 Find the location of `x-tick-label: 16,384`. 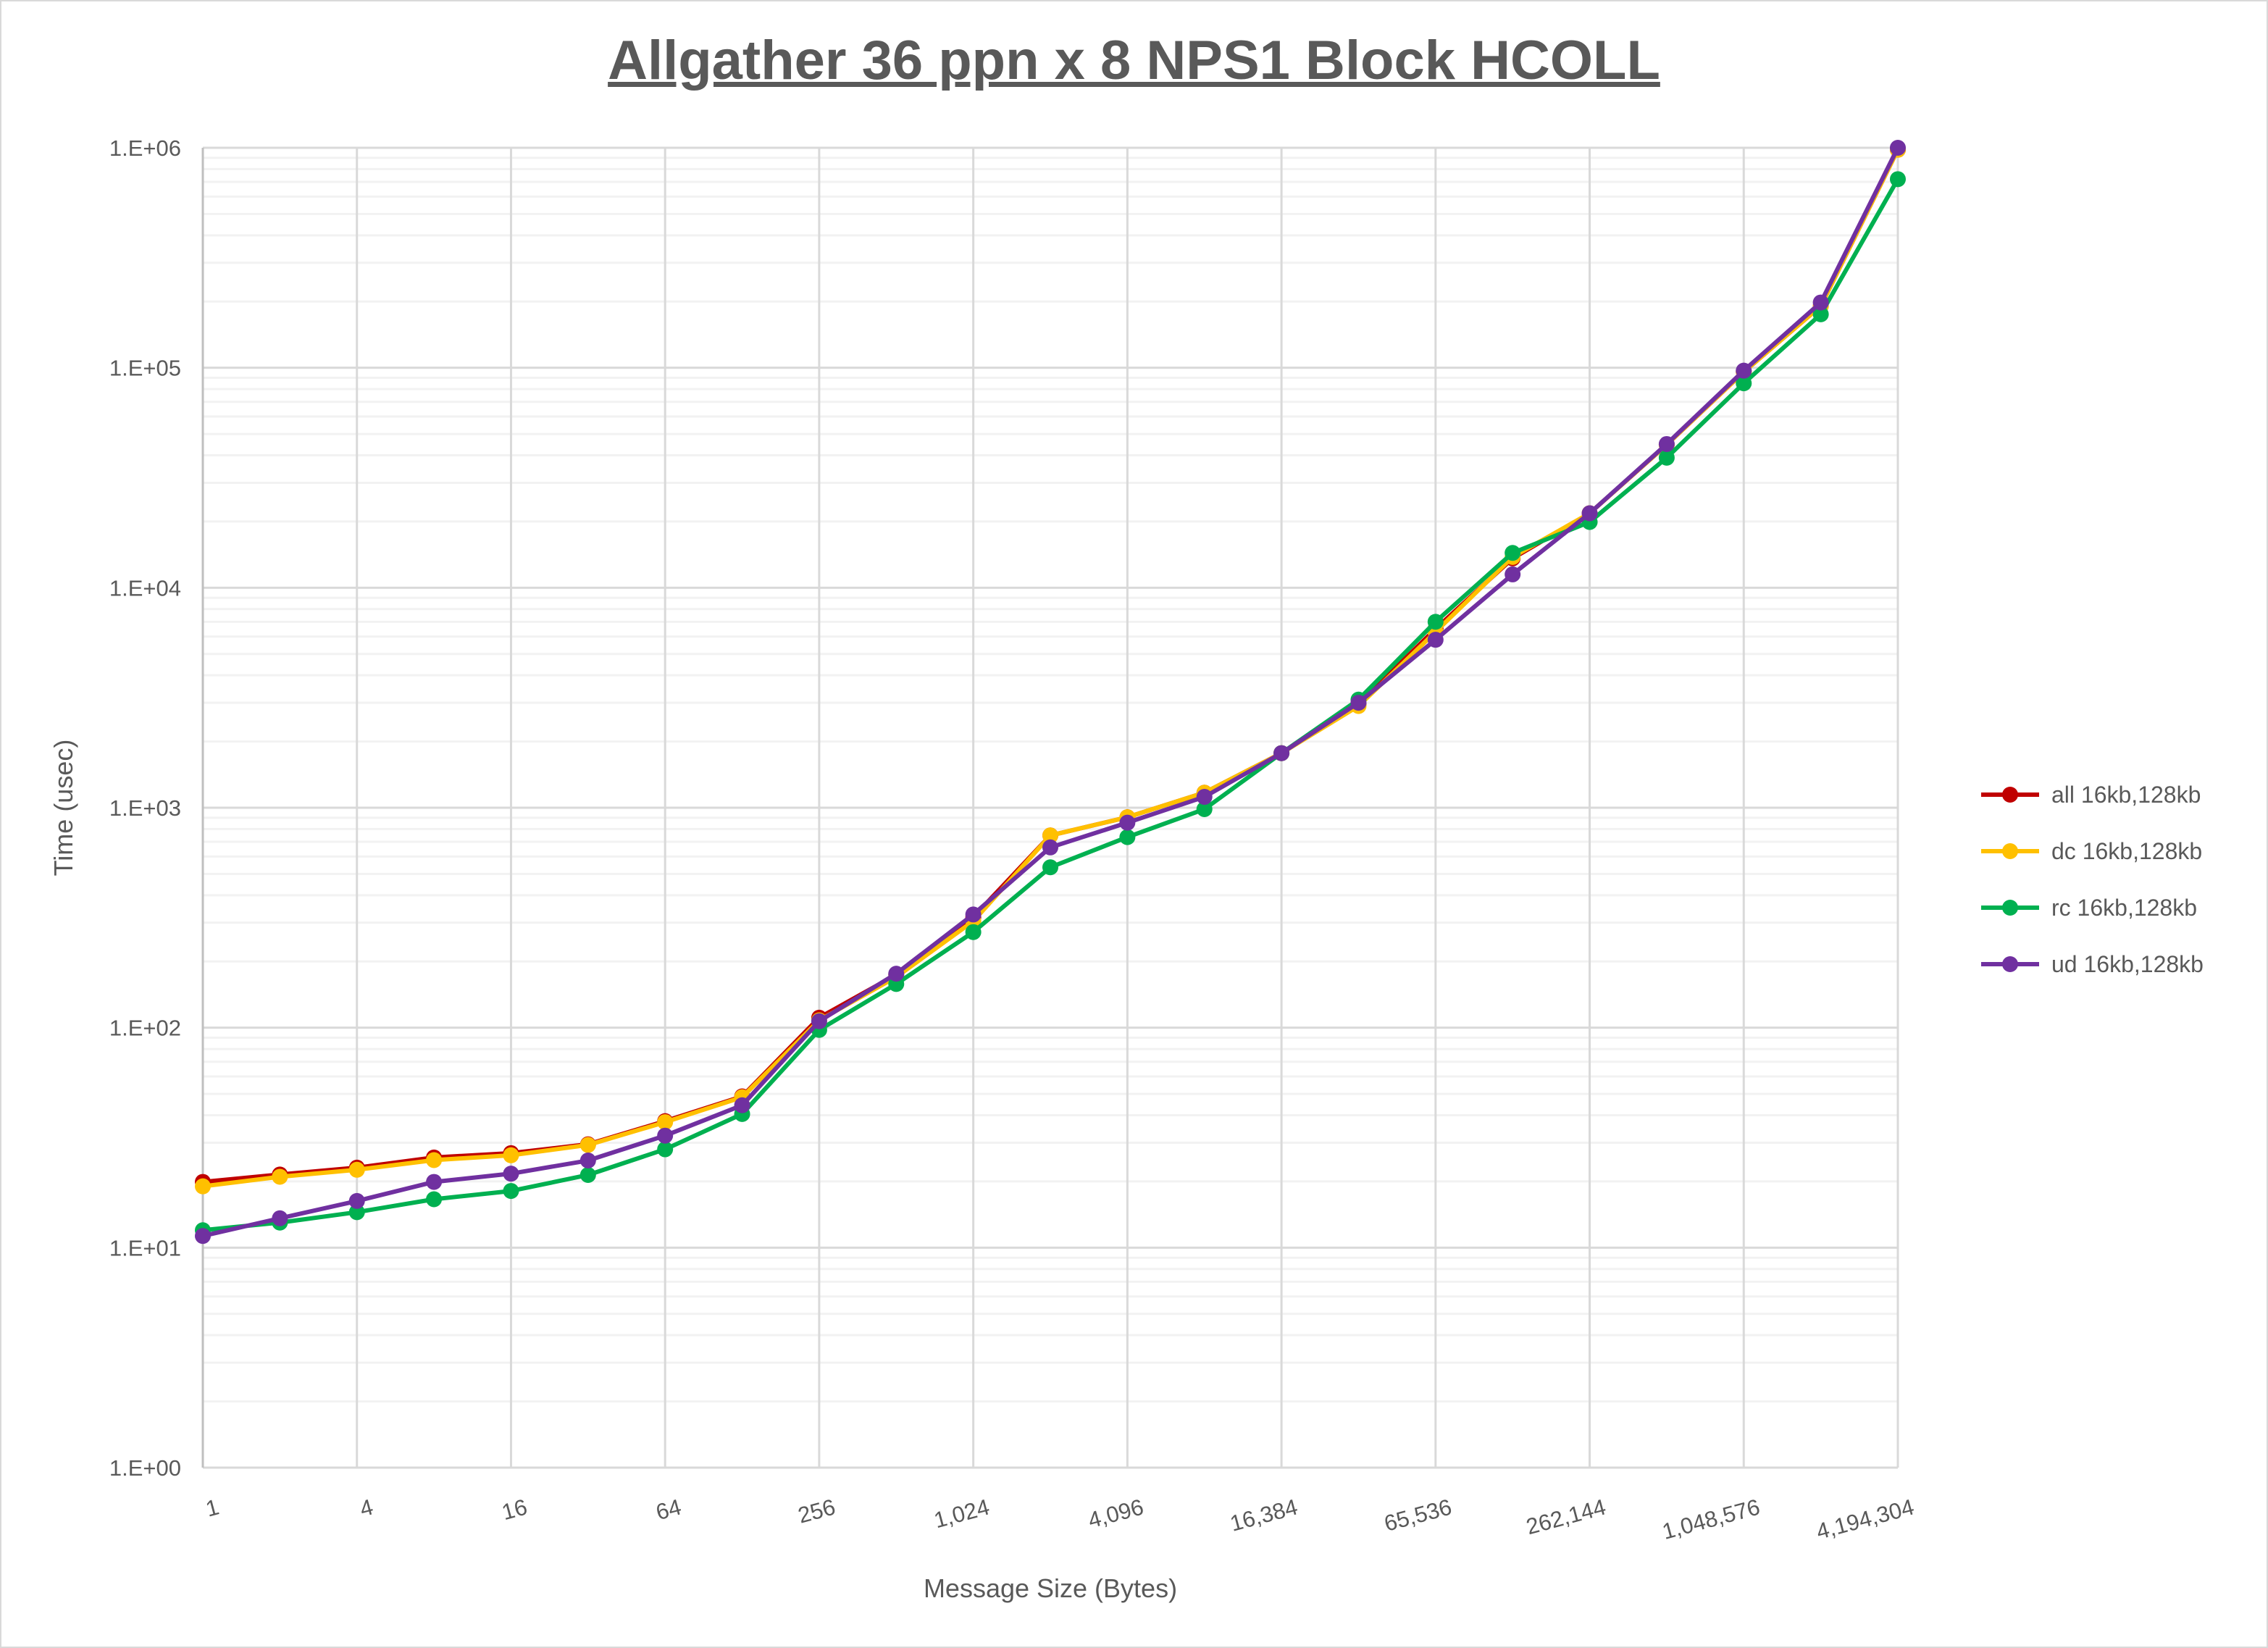

x-tick-label: 16,384 is located at coordinates (1264, 1515).